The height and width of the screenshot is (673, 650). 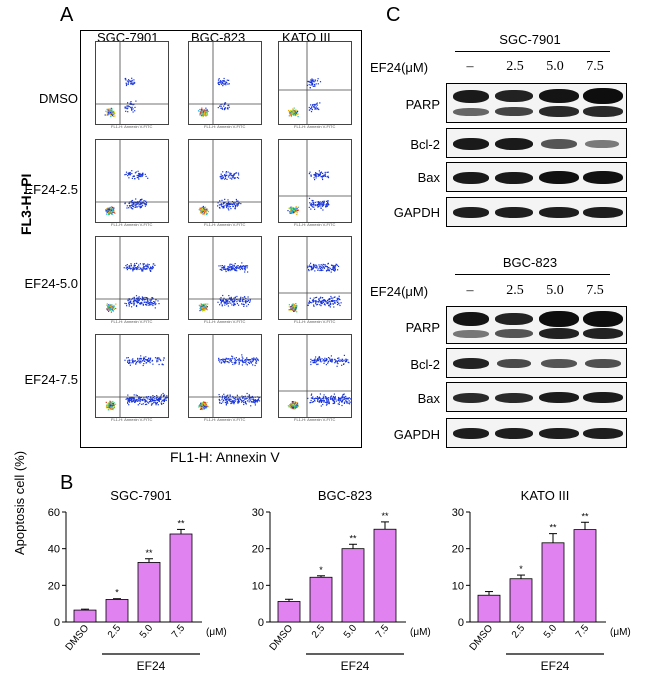 I want to click on blot-parp-bgc, so click(x=536, y=325).